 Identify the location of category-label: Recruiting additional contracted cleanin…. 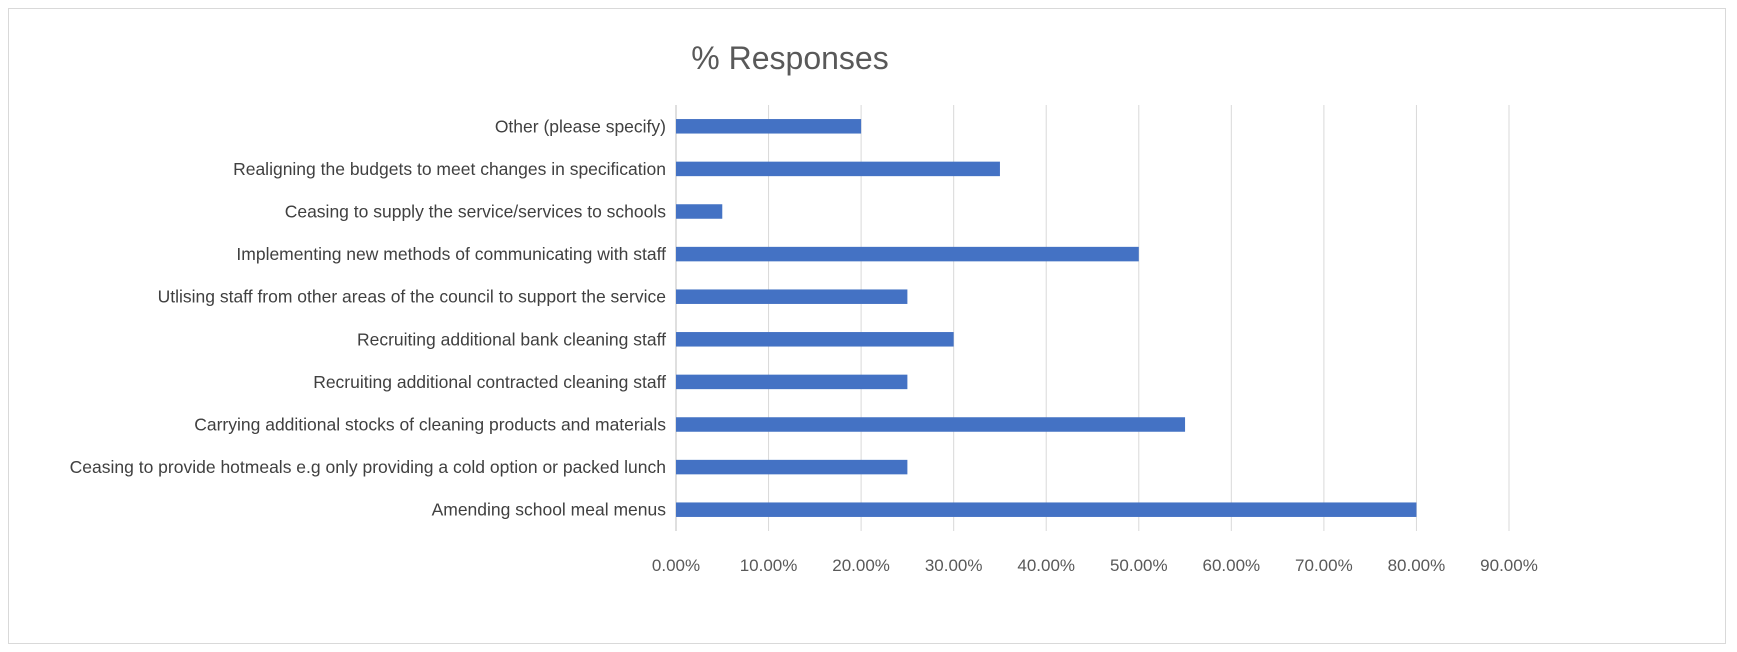
(489, 382).